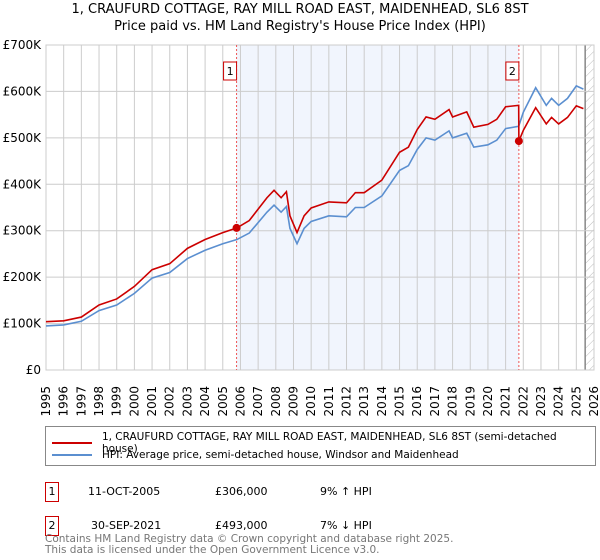 This screenshot has height=560, width=600. Describe the element at coordinates (223, 401) in the screenshot. I see `x-tick-label: 2005` at that location.